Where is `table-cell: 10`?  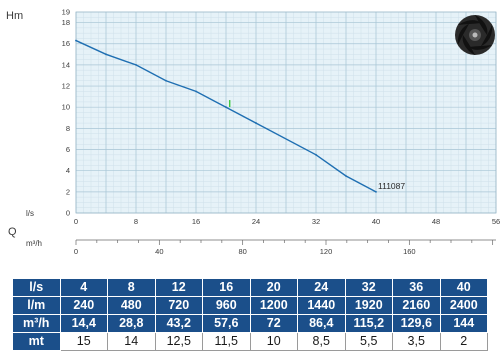 table-cell: 10 is located at coordinates (273, 341).